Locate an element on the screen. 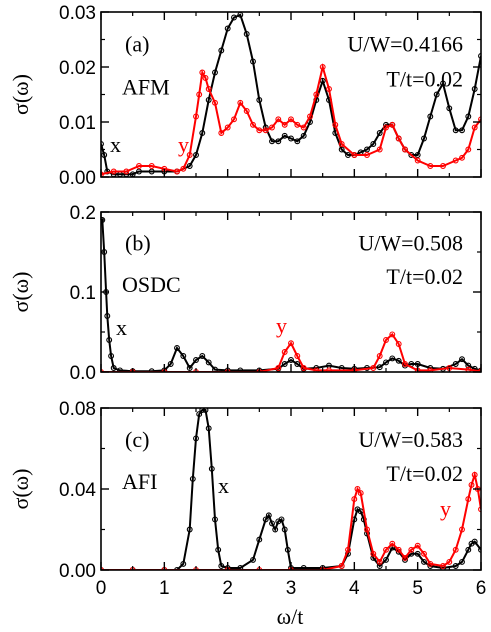 The image size is (491, 632). panel-c-ytick-label: 0.00 is located at coordinates (77, 571).